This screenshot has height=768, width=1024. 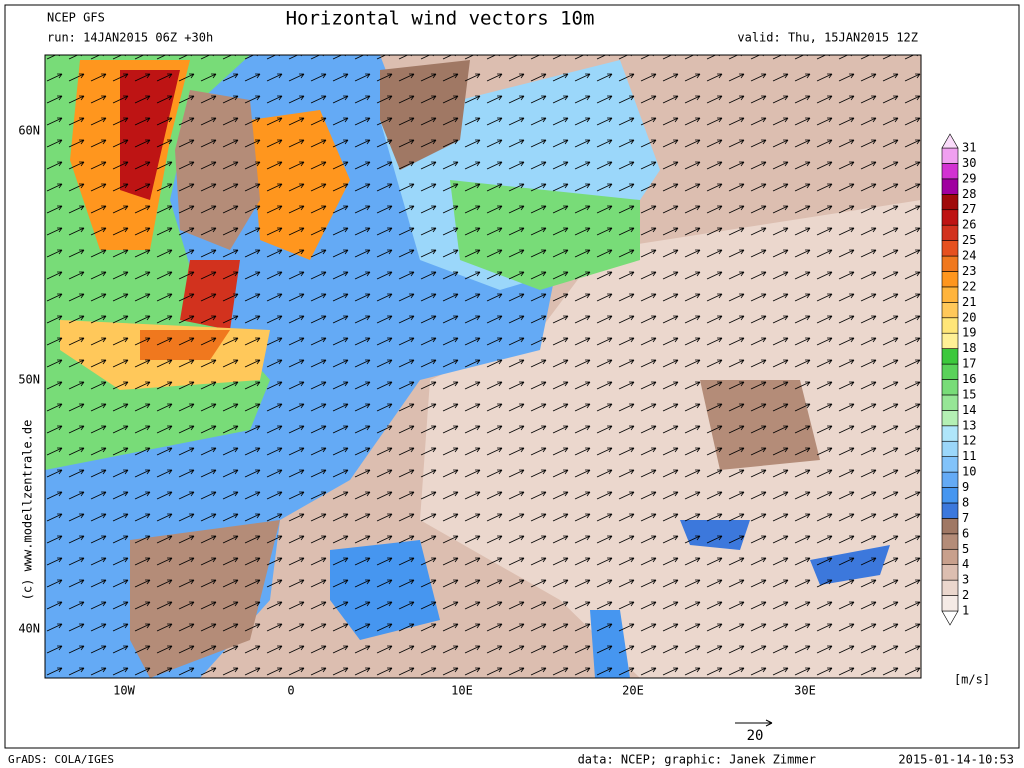 I want to click on colorbar-label: 27, so click(x=969, y=209).